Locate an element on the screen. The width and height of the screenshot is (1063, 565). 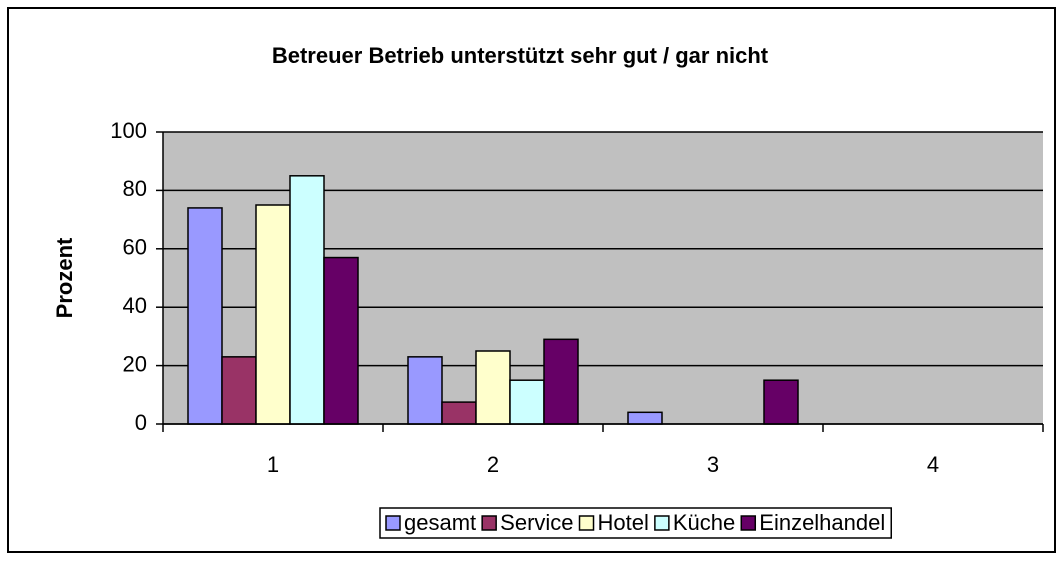
x-tick-label: 2 is located at coordinates (493, 464).